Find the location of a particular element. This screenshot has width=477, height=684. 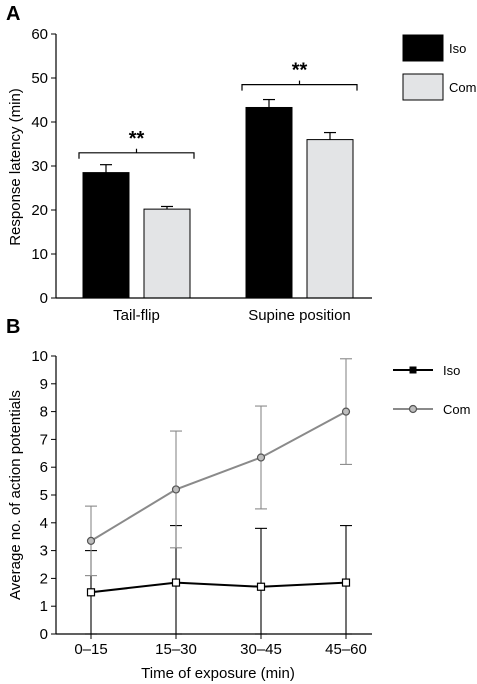

y-tick-label: 1 is located at coordinates (44, 606).